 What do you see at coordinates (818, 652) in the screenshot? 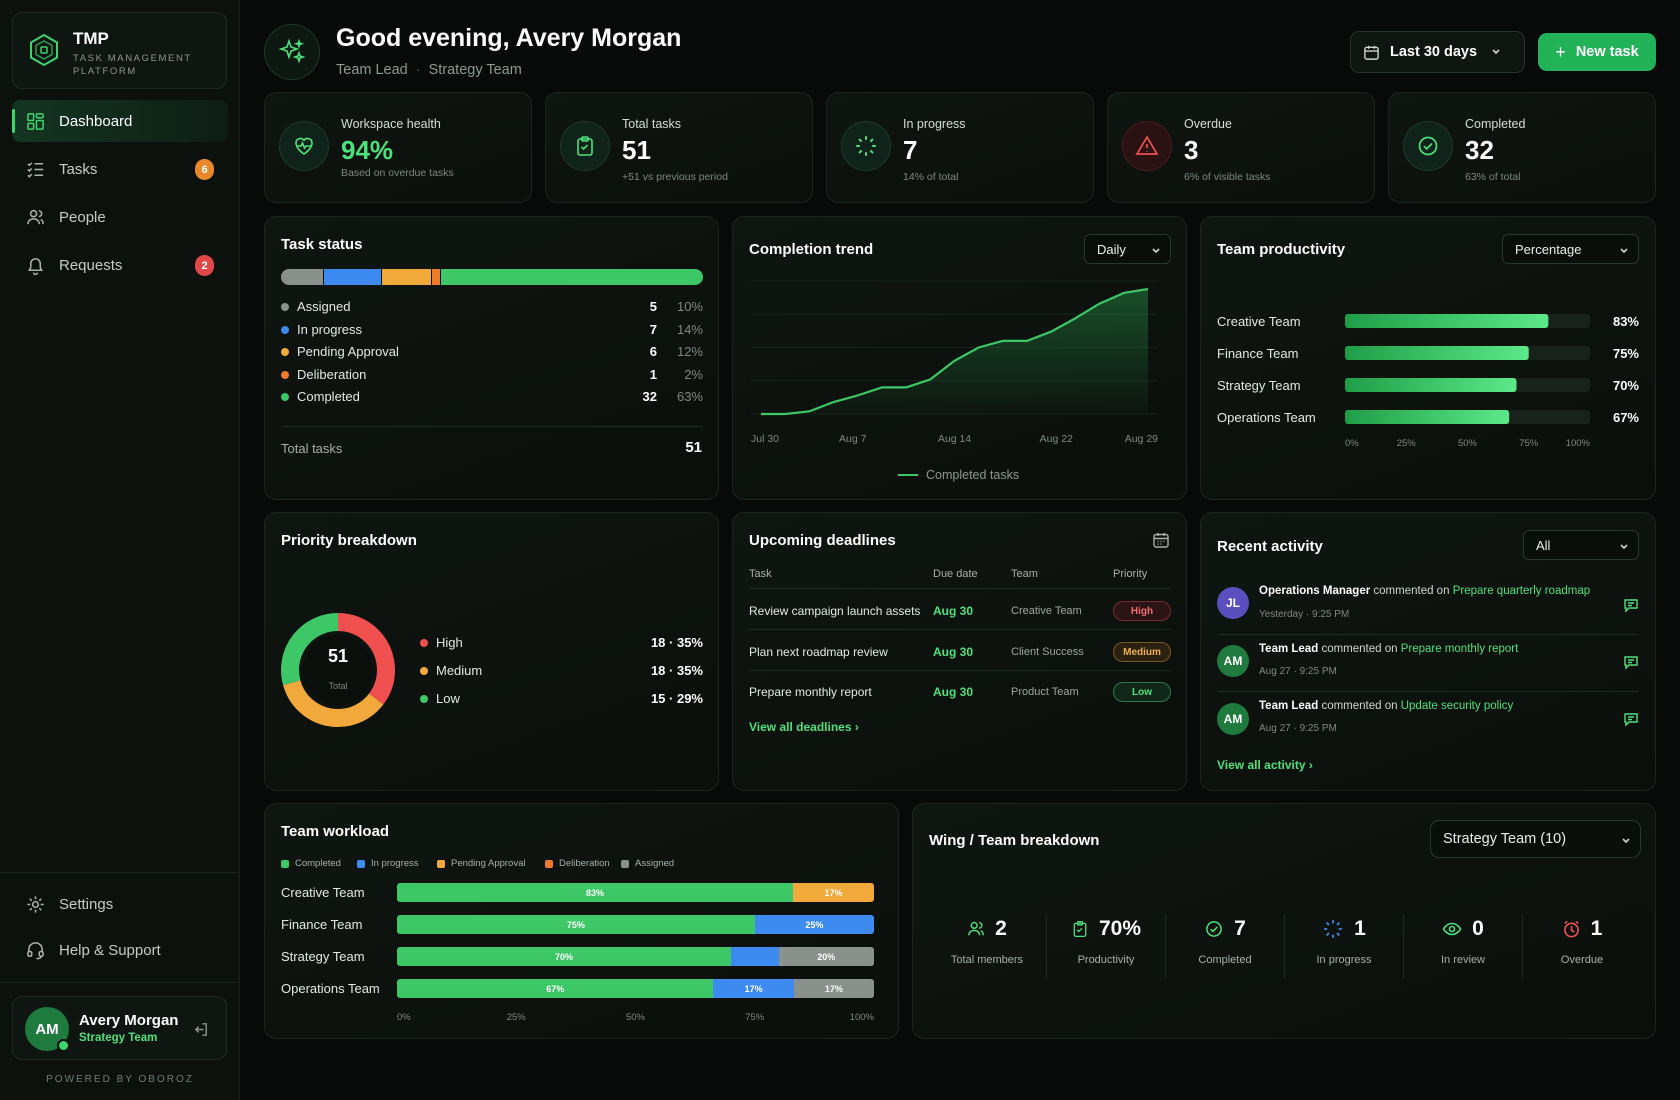
I see `deadline-task: Plan next roadmap review` at bounding box center [818, 652].